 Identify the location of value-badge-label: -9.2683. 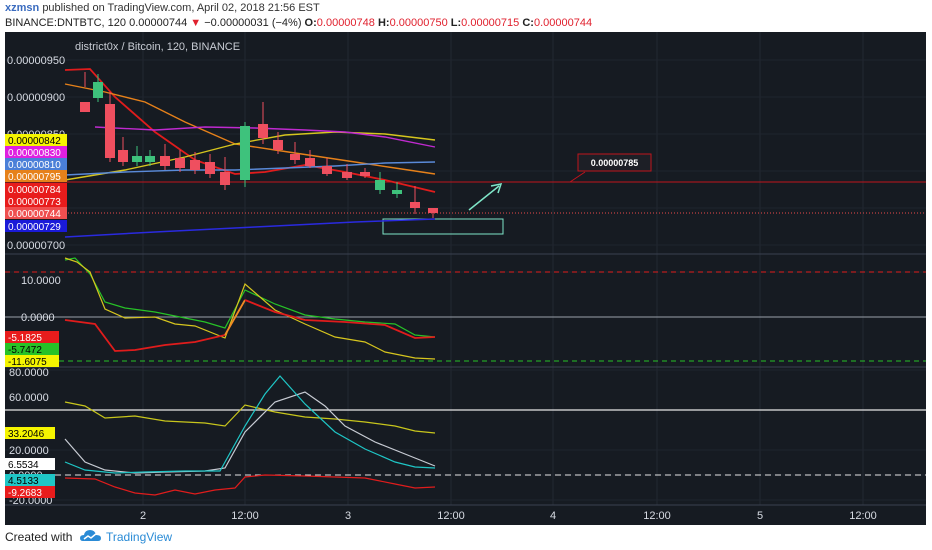
(25, 493).